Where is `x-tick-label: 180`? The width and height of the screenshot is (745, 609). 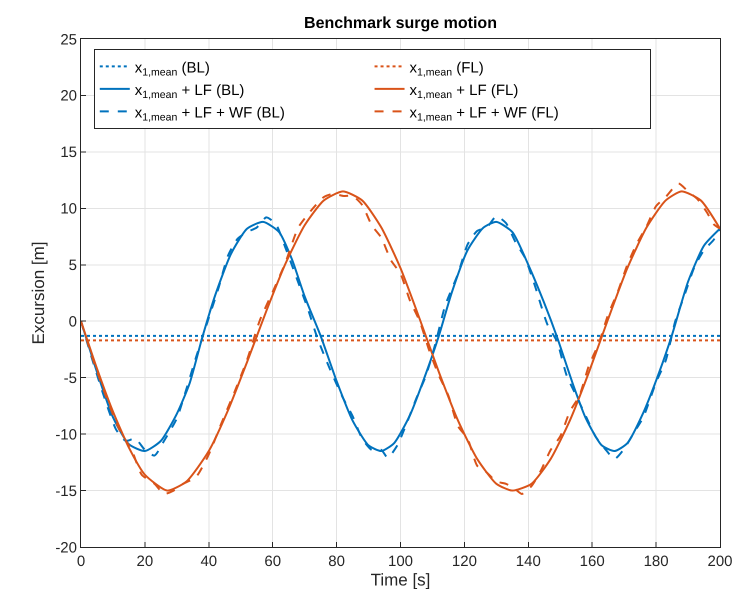 x-tick-label: 180 is located at coordinates (656, 561).